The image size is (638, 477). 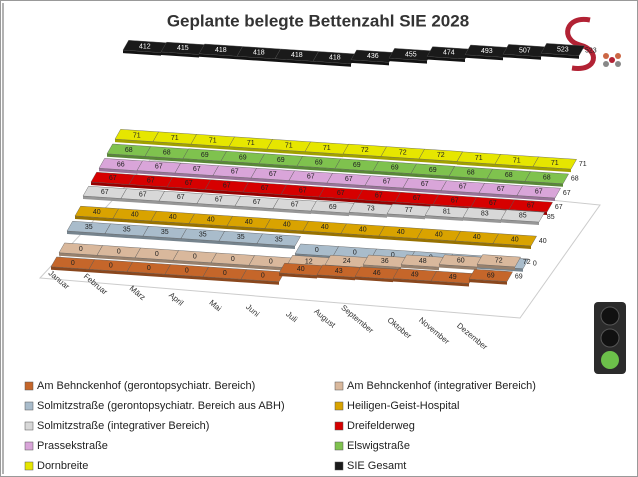 What do you see at coordinates (447, 212) in the screenshot?
I see `value-label: 81` at bounding box center [447, 212].